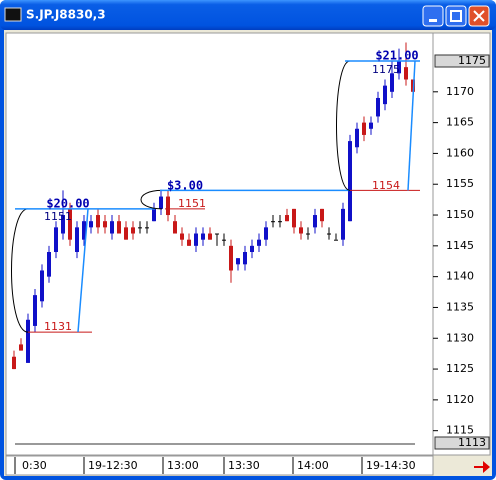  I want to click on measure-low-label: 1131, so click(58, 326).